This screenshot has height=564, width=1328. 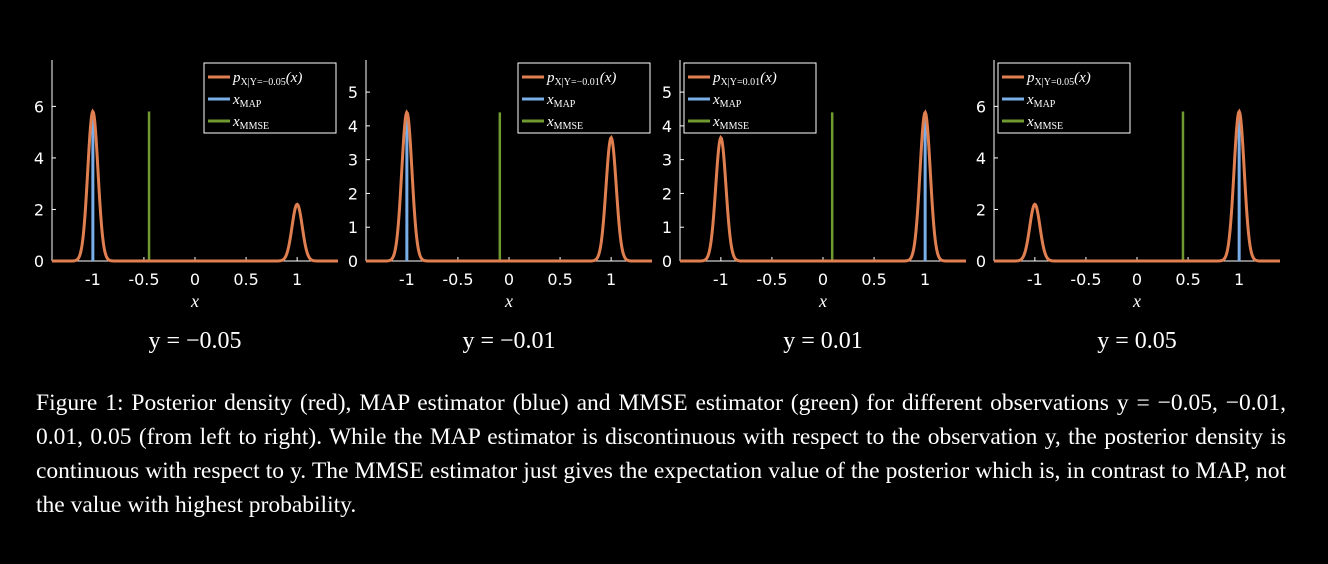 What do you see at coordinates (750, 98) in the screenshot?
I see `legend: pX|Y=0.01(x) xMAP xMMSE` at bounding box center [750, 98].